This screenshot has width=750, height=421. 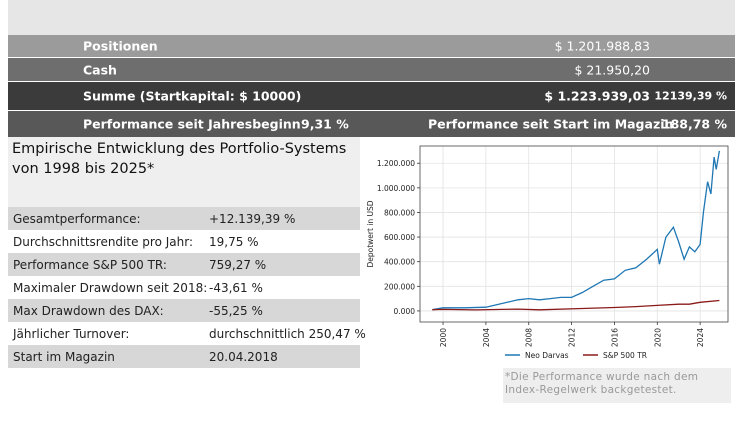 I want to click on y-tick-label: 1.200.000, so click(x=396, y=163).